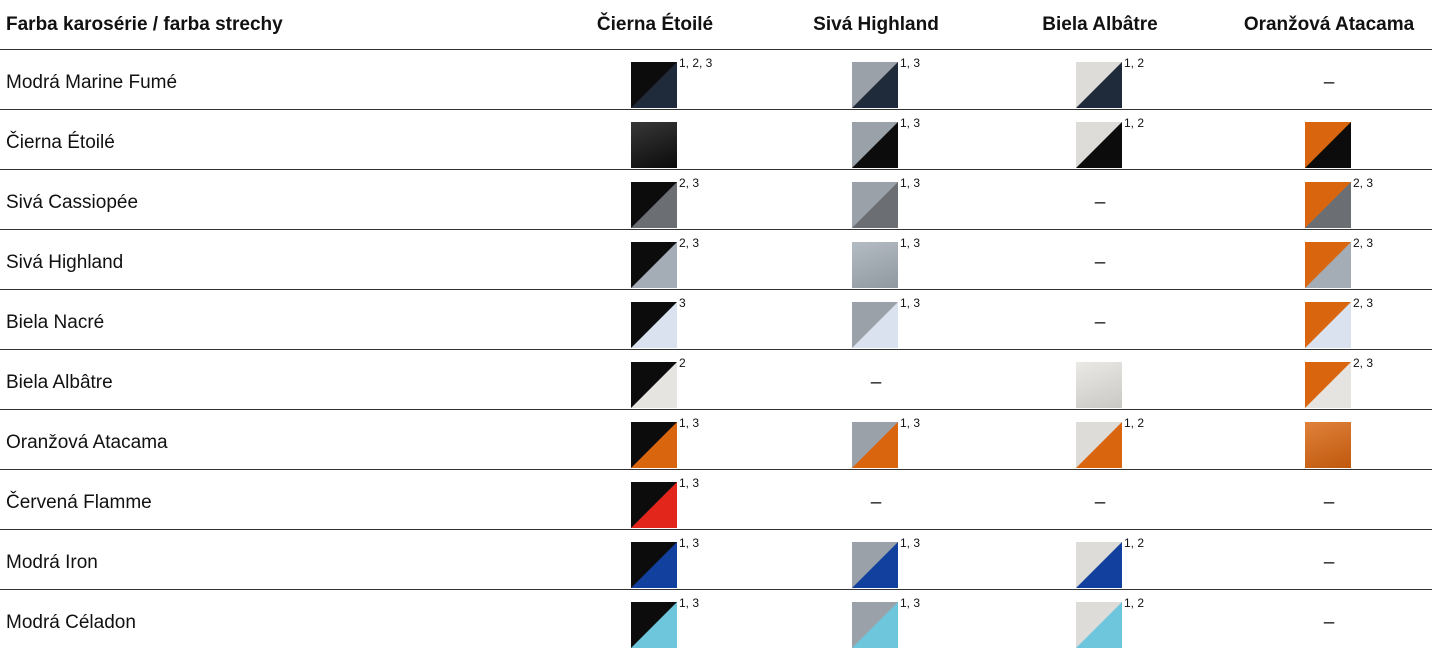  What do you see at coordinates (52, 562) in the screenshot?
I see `row-label: Modrá Iron` at bounding box center [52, 562].